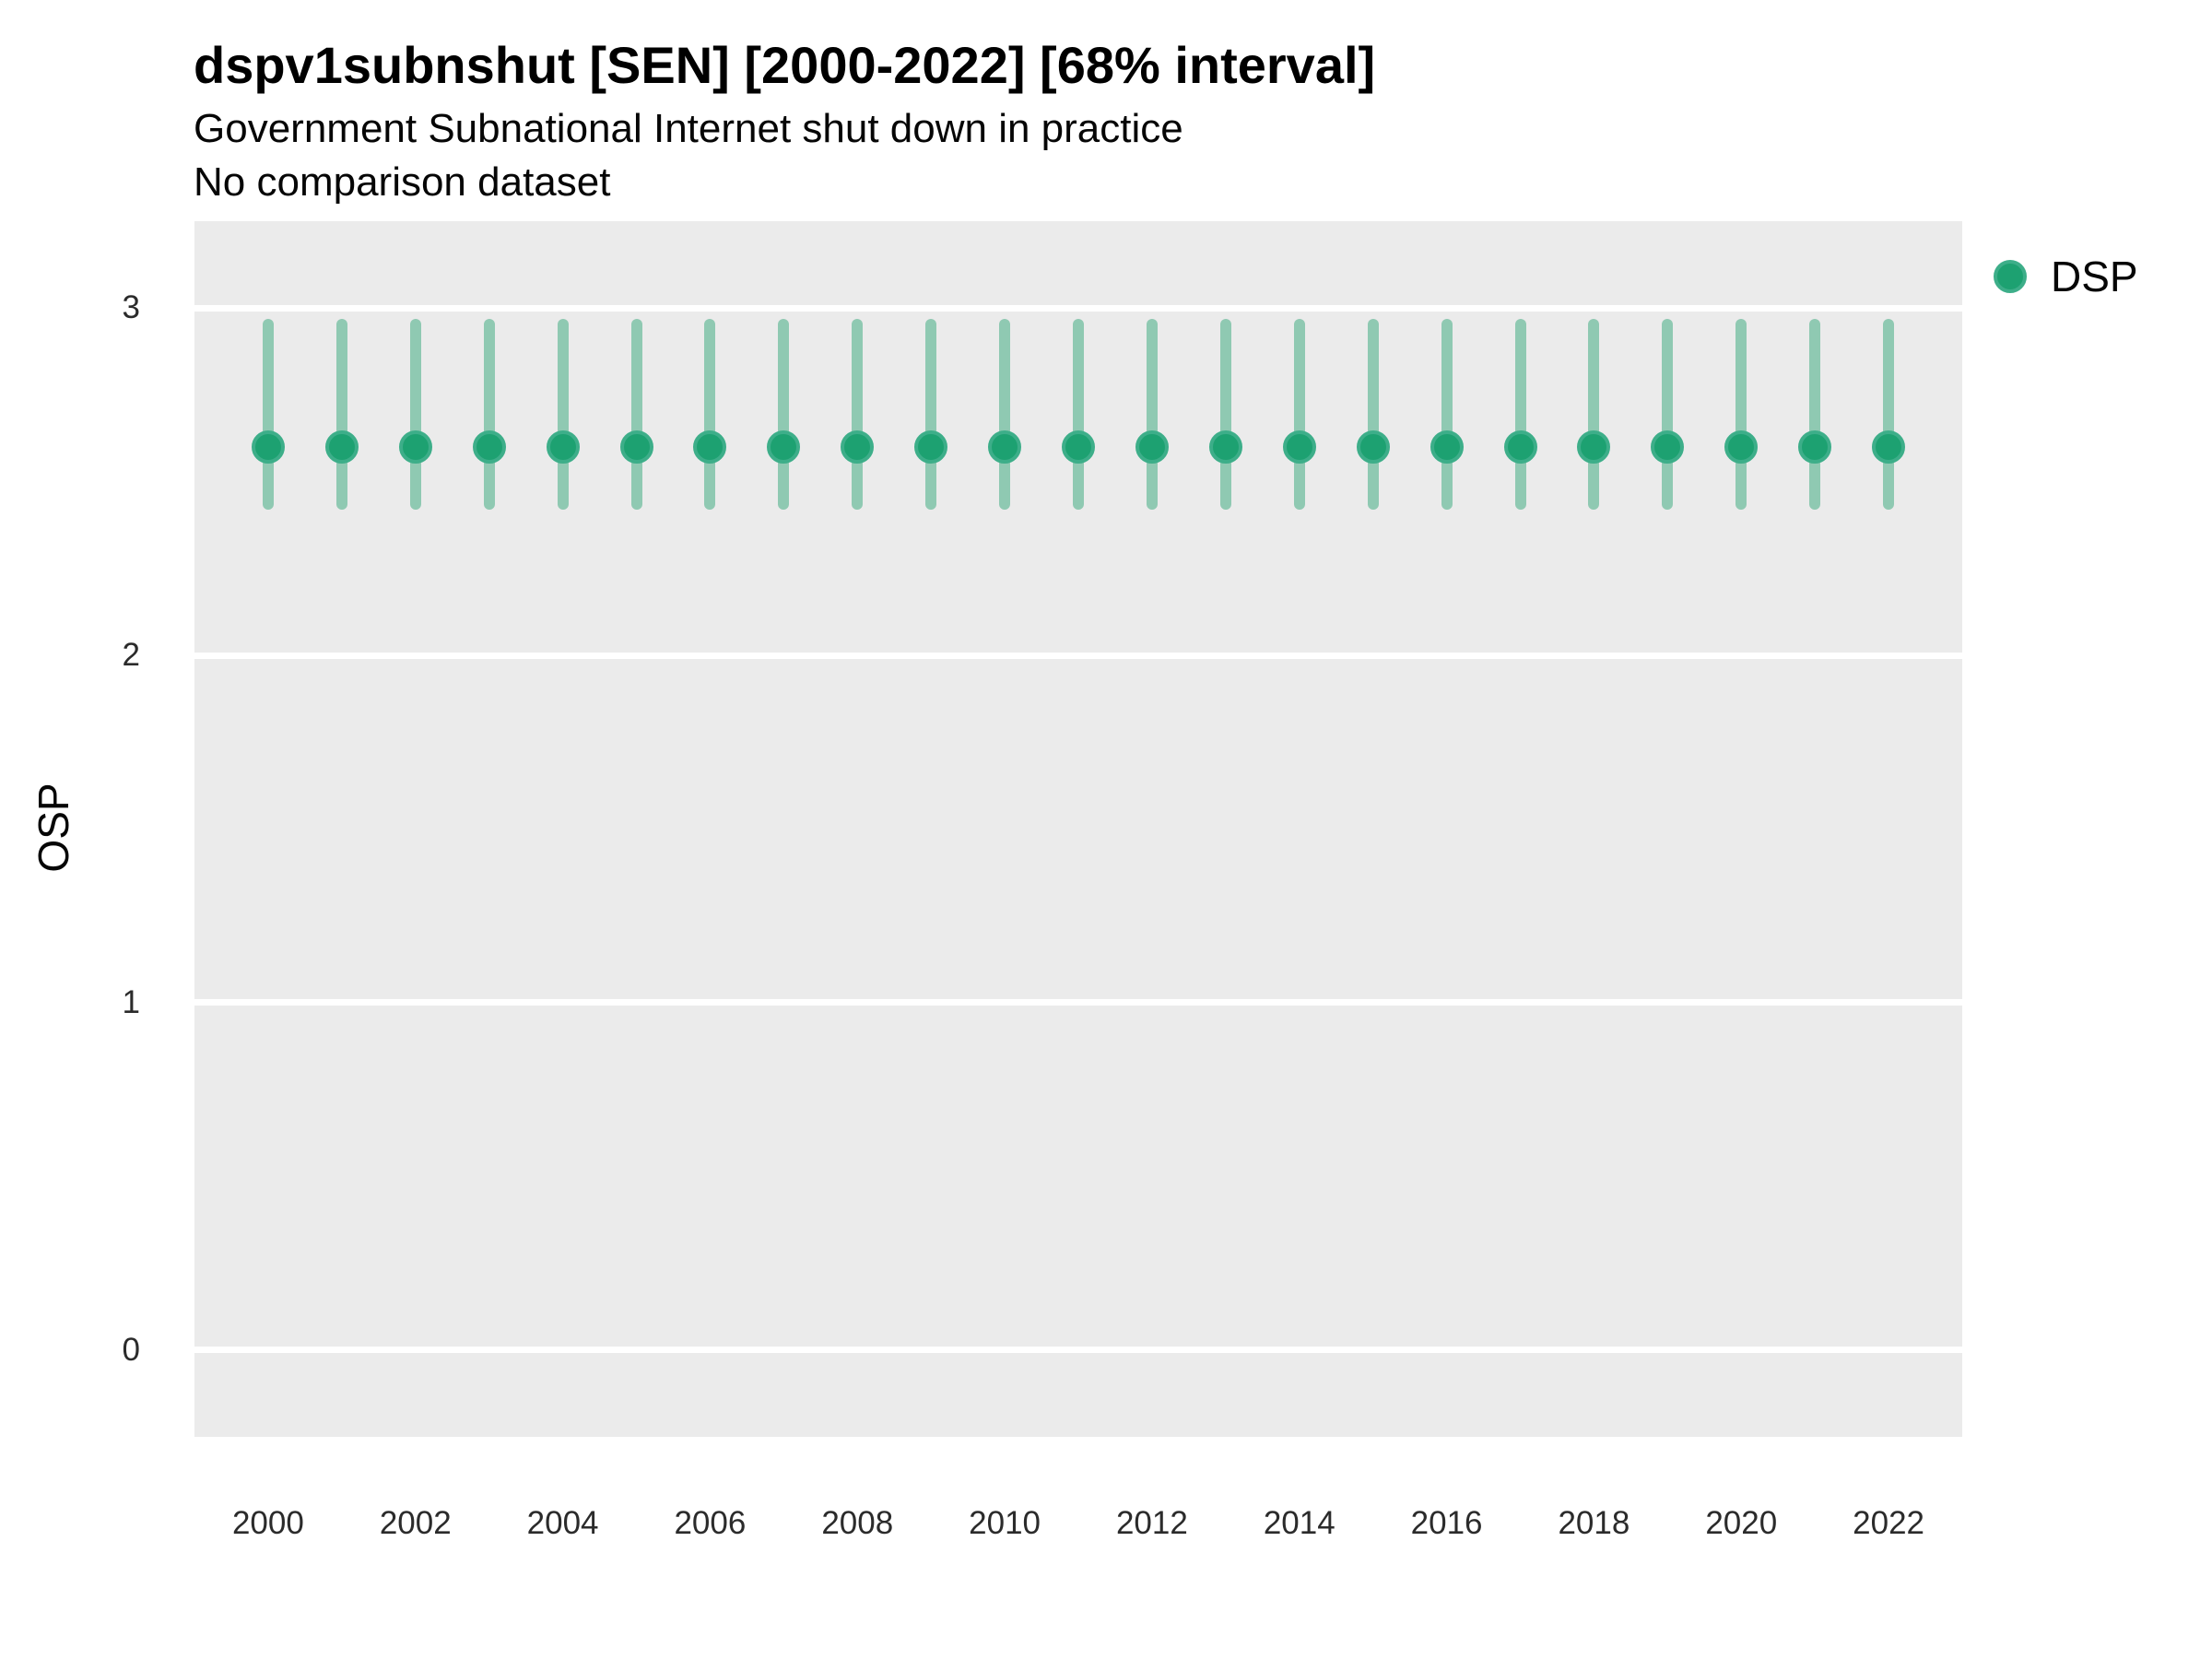  What do you see at coordinates (1815, 414) in the screenshot?
I see `interval-bar-2021` at bounding box center [1815, 414].